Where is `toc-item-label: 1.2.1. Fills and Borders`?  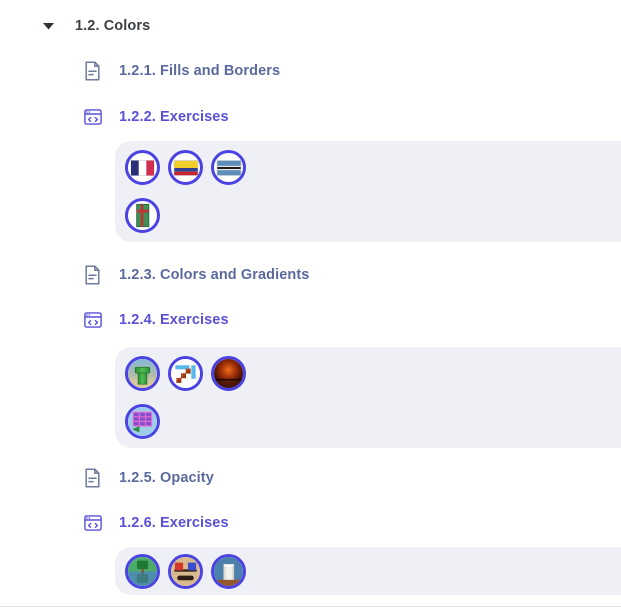
toc-item-label: 1.2.1. Fills and Borders is located at coordinates (200, 71).